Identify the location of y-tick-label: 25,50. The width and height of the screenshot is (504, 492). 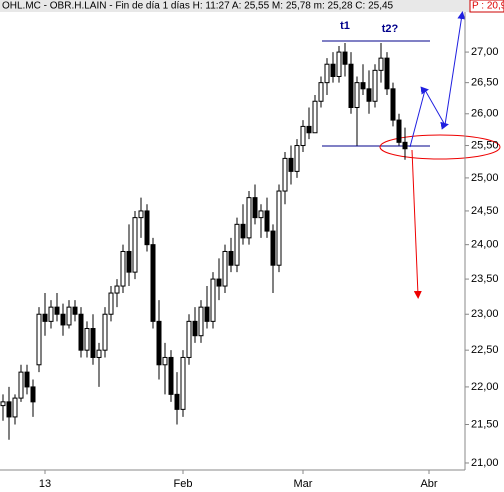
(485, 145).